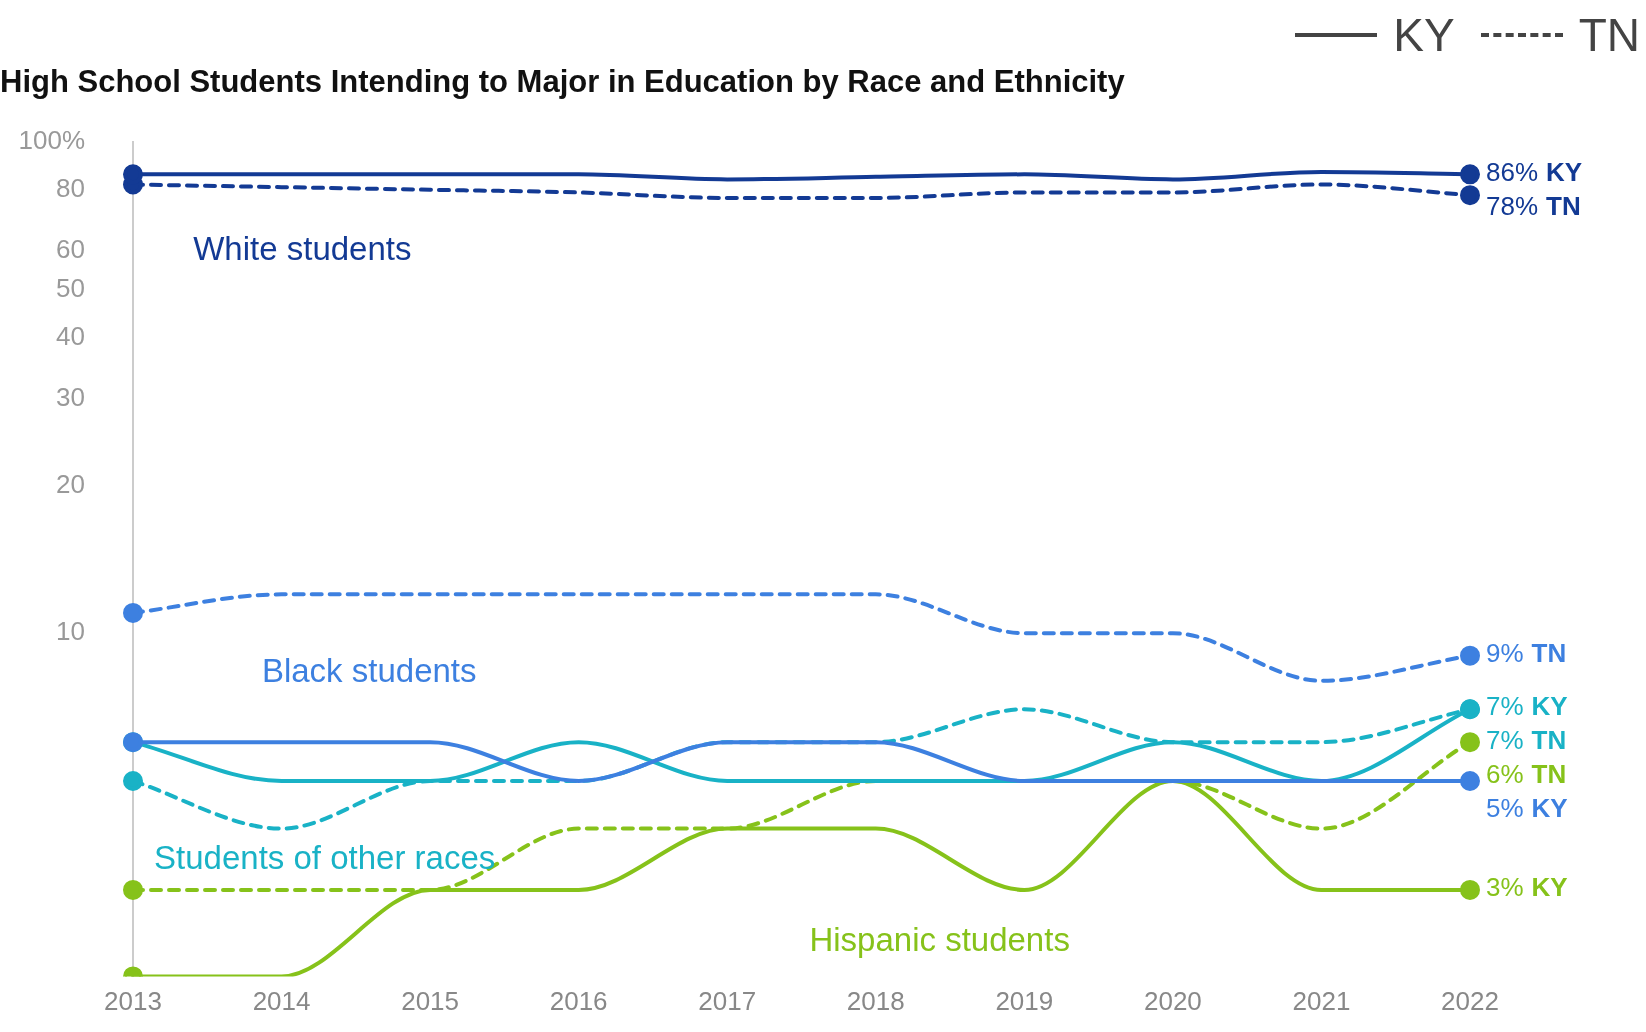  What do you see at coordinates (70, 187) in the screenshot?
I see `y-tick-label: 80` at bounding box center [70, 187].